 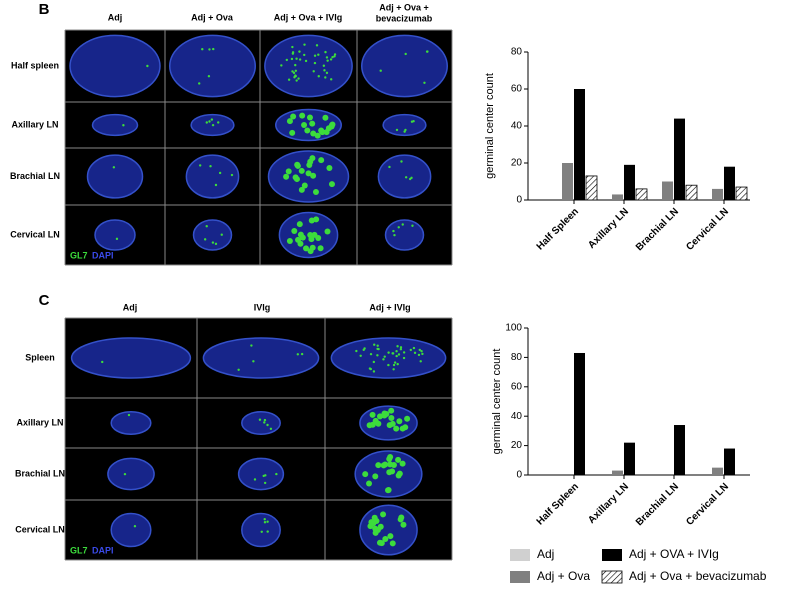 I want to click on panel-label: B, so click(x=44, y=9).